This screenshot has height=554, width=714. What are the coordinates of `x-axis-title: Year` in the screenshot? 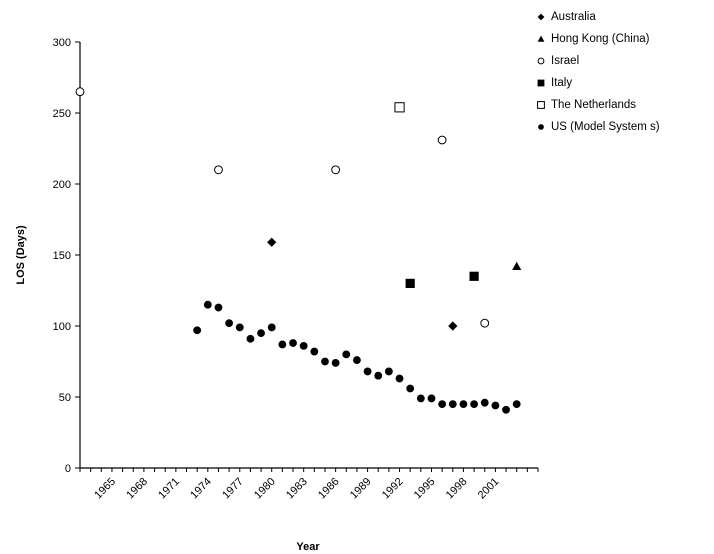 It's located at (308, 547).